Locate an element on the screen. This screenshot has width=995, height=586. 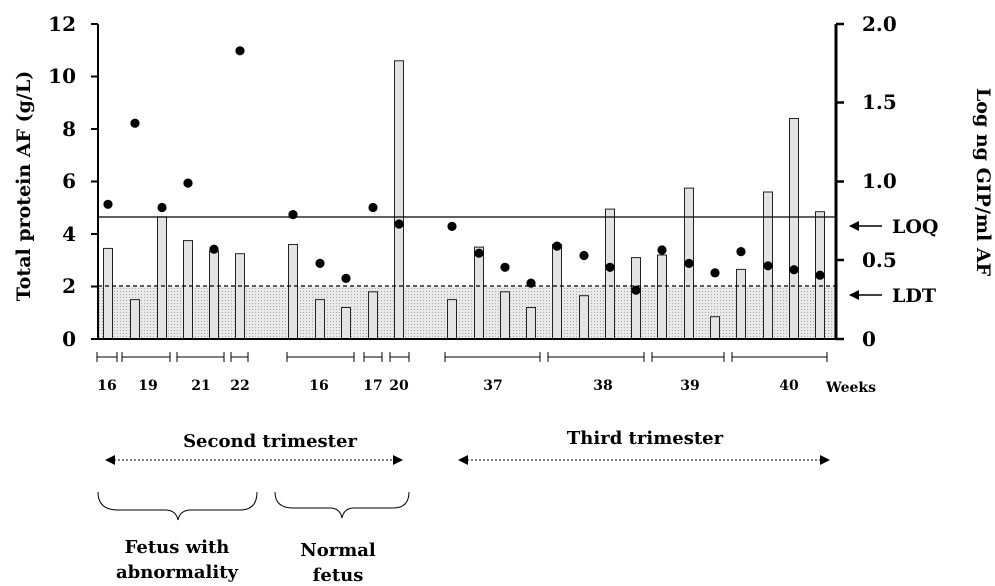
left-tick-label-8: 8 is located at coordinates (69, 129).